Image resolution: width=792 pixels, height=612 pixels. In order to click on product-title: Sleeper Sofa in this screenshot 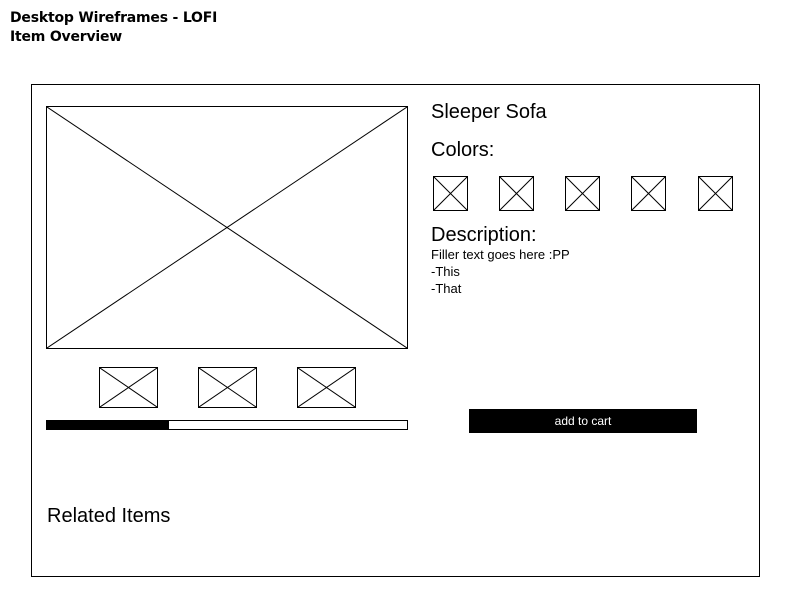, I will do `click(489, 112)`.